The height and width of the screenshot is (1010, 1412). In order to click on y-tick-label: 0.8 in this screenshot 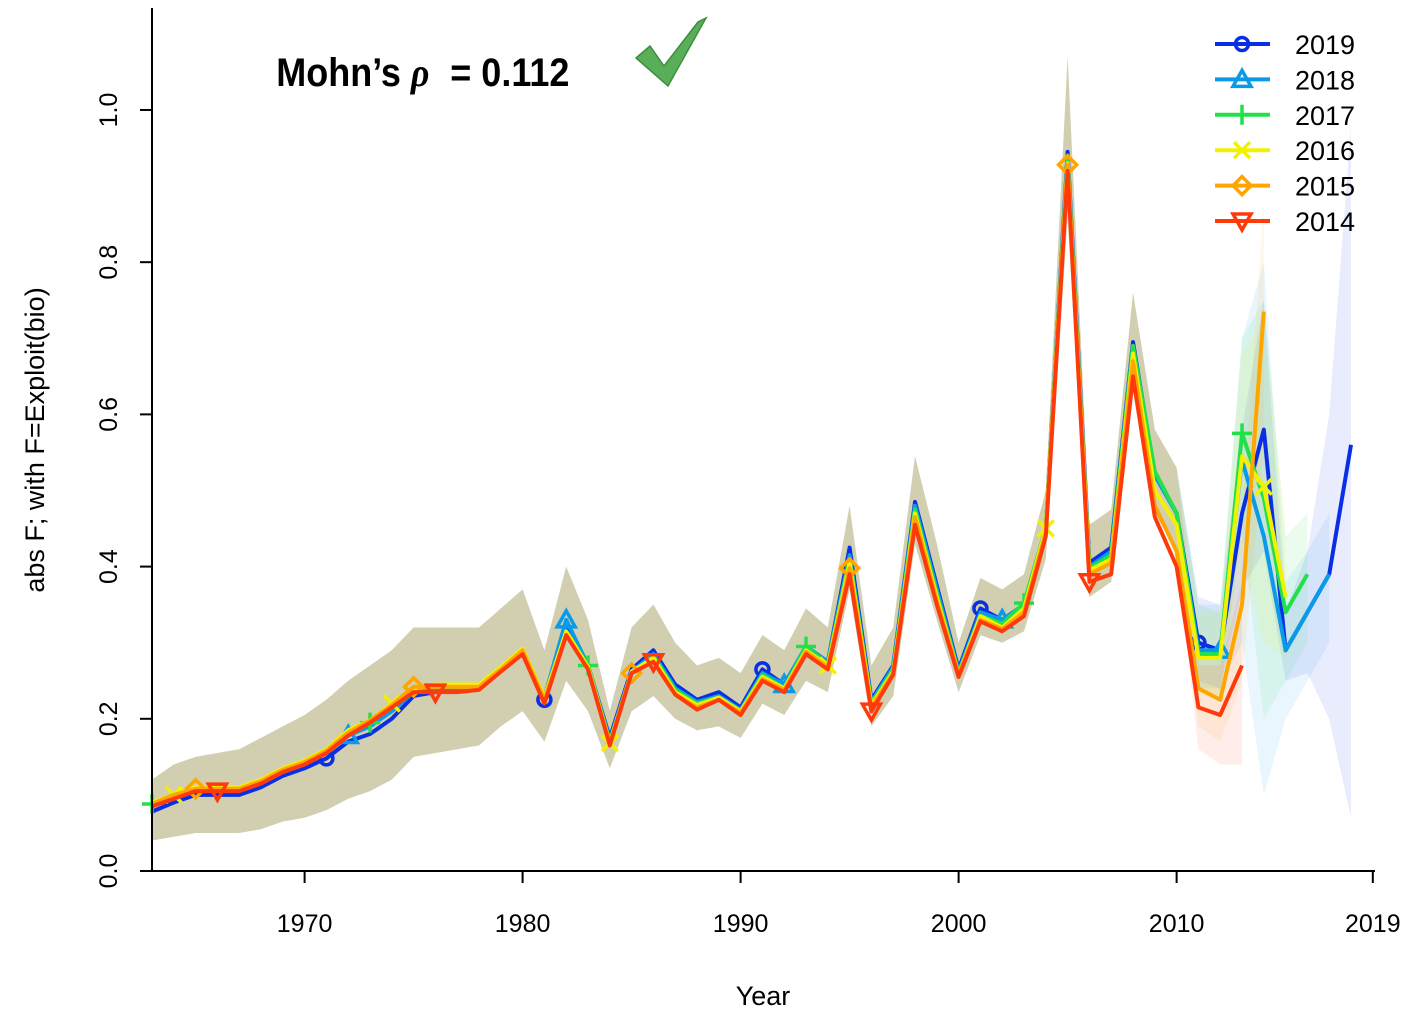, I will do `click(109, 262)`.